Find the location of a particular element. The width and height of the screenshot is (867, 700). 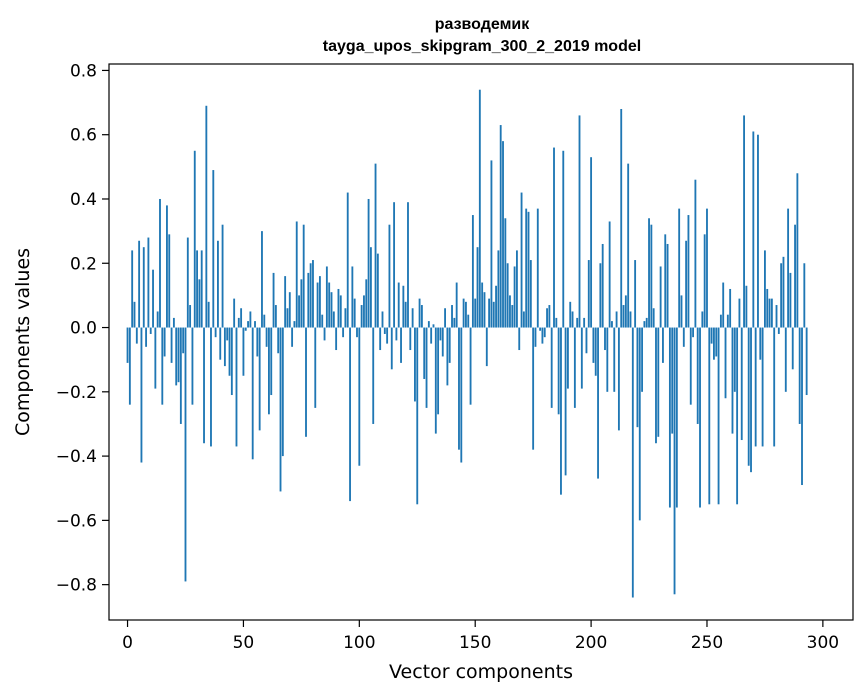

y-tick-label-1: −0.6 is located at coordinates (76, 521).